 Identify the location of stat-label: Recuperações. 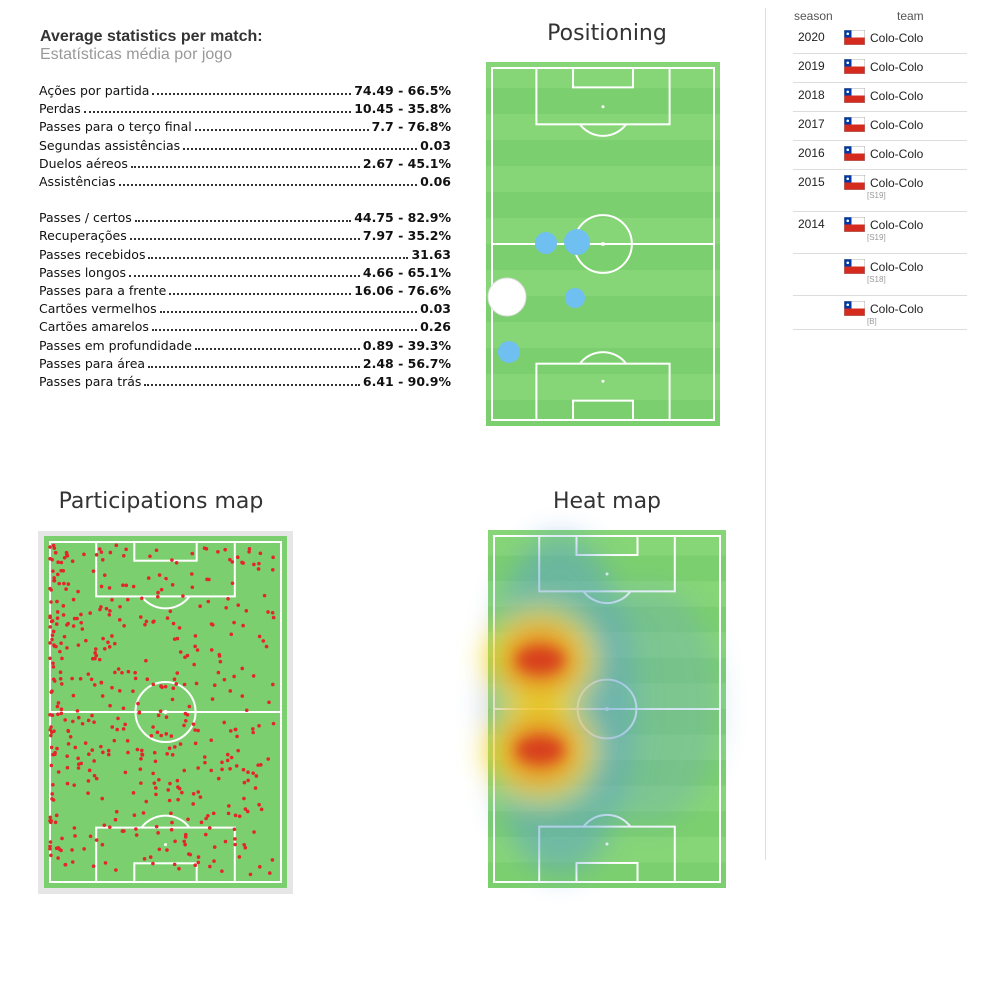
(83, 236).